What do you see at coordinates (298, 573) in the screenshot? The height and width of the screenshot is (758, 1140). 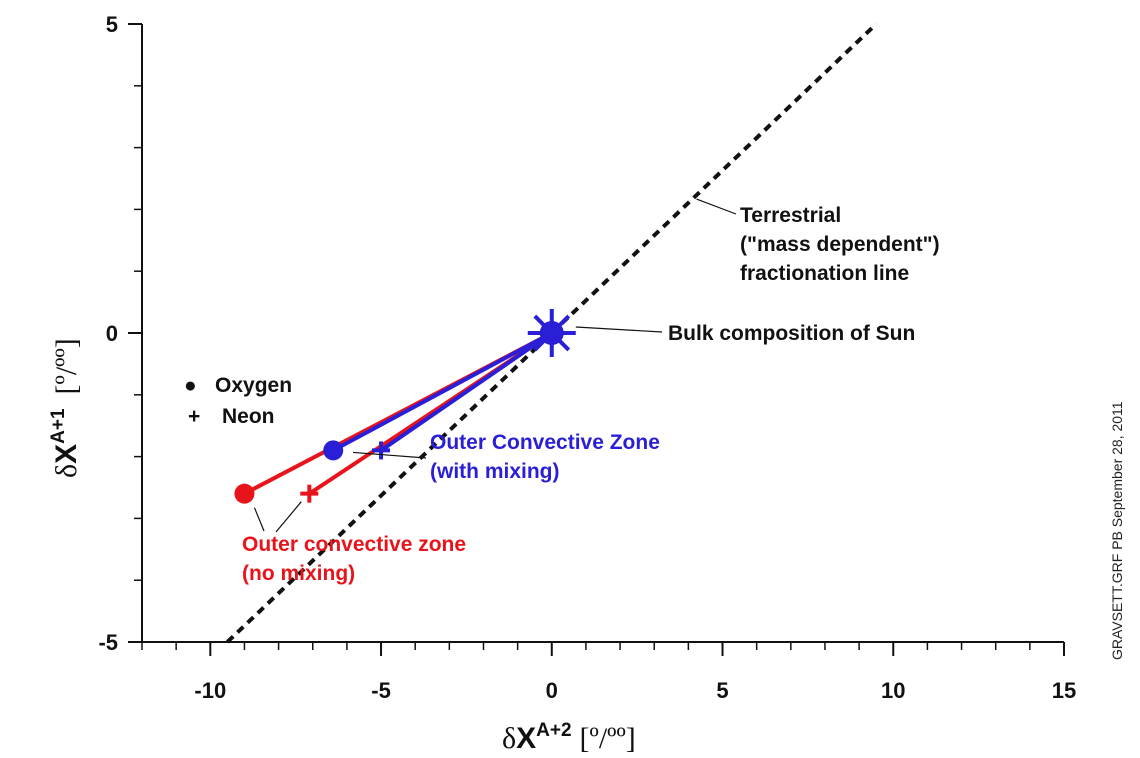 I see `no-mixing-line-2: (no mixing)` at bounding box center [298, 573].